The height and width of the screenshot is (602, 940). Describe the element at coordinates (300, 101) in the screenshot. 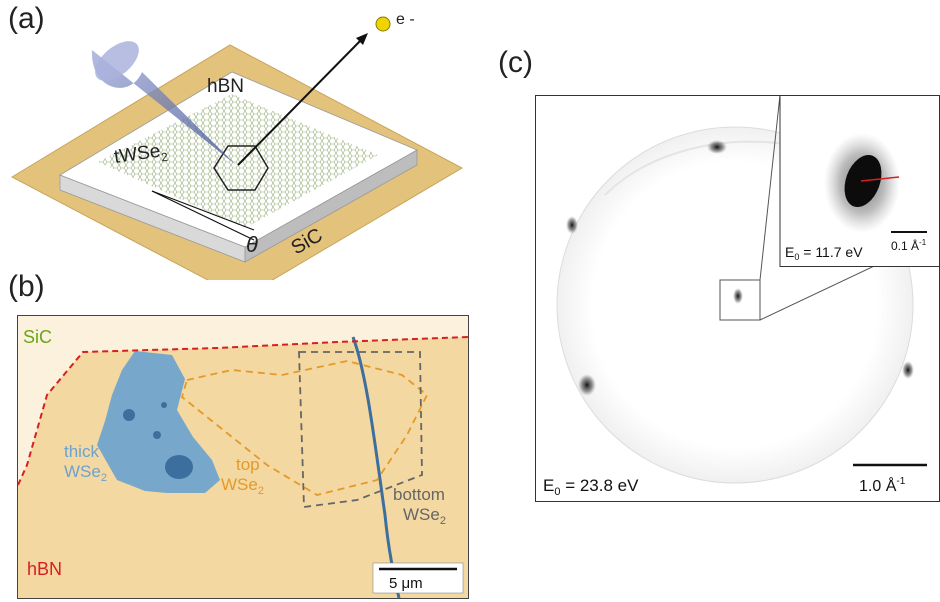

I see `electron-trajectory` at that location.